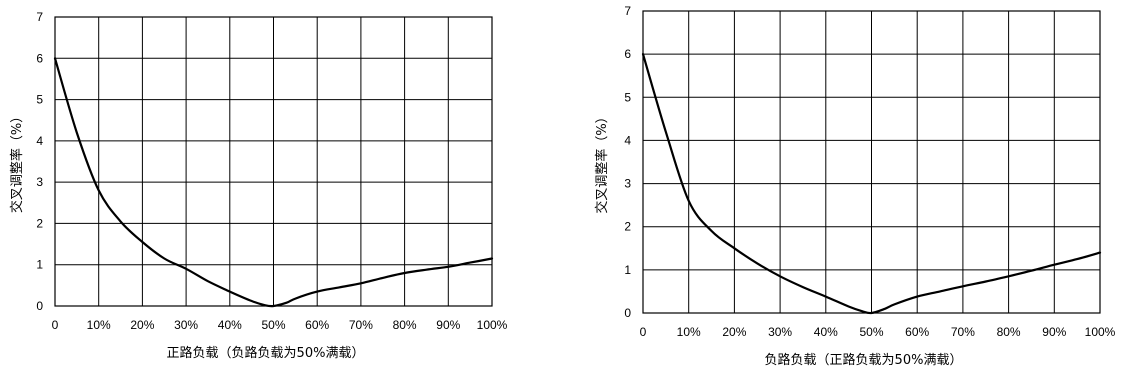  Describe the element at coordinates (864, 360) in the screenshot. I see `x-axis-title: 负路负载（正路负载为50%满载）` at that location.